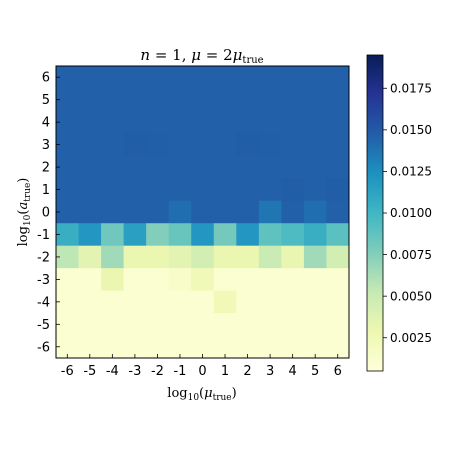 The height and width of the screenshot is (463, 454). Describe the element at coordinates (134, 371) in the screenshot. I see `x-tick-label: -3` at that location.